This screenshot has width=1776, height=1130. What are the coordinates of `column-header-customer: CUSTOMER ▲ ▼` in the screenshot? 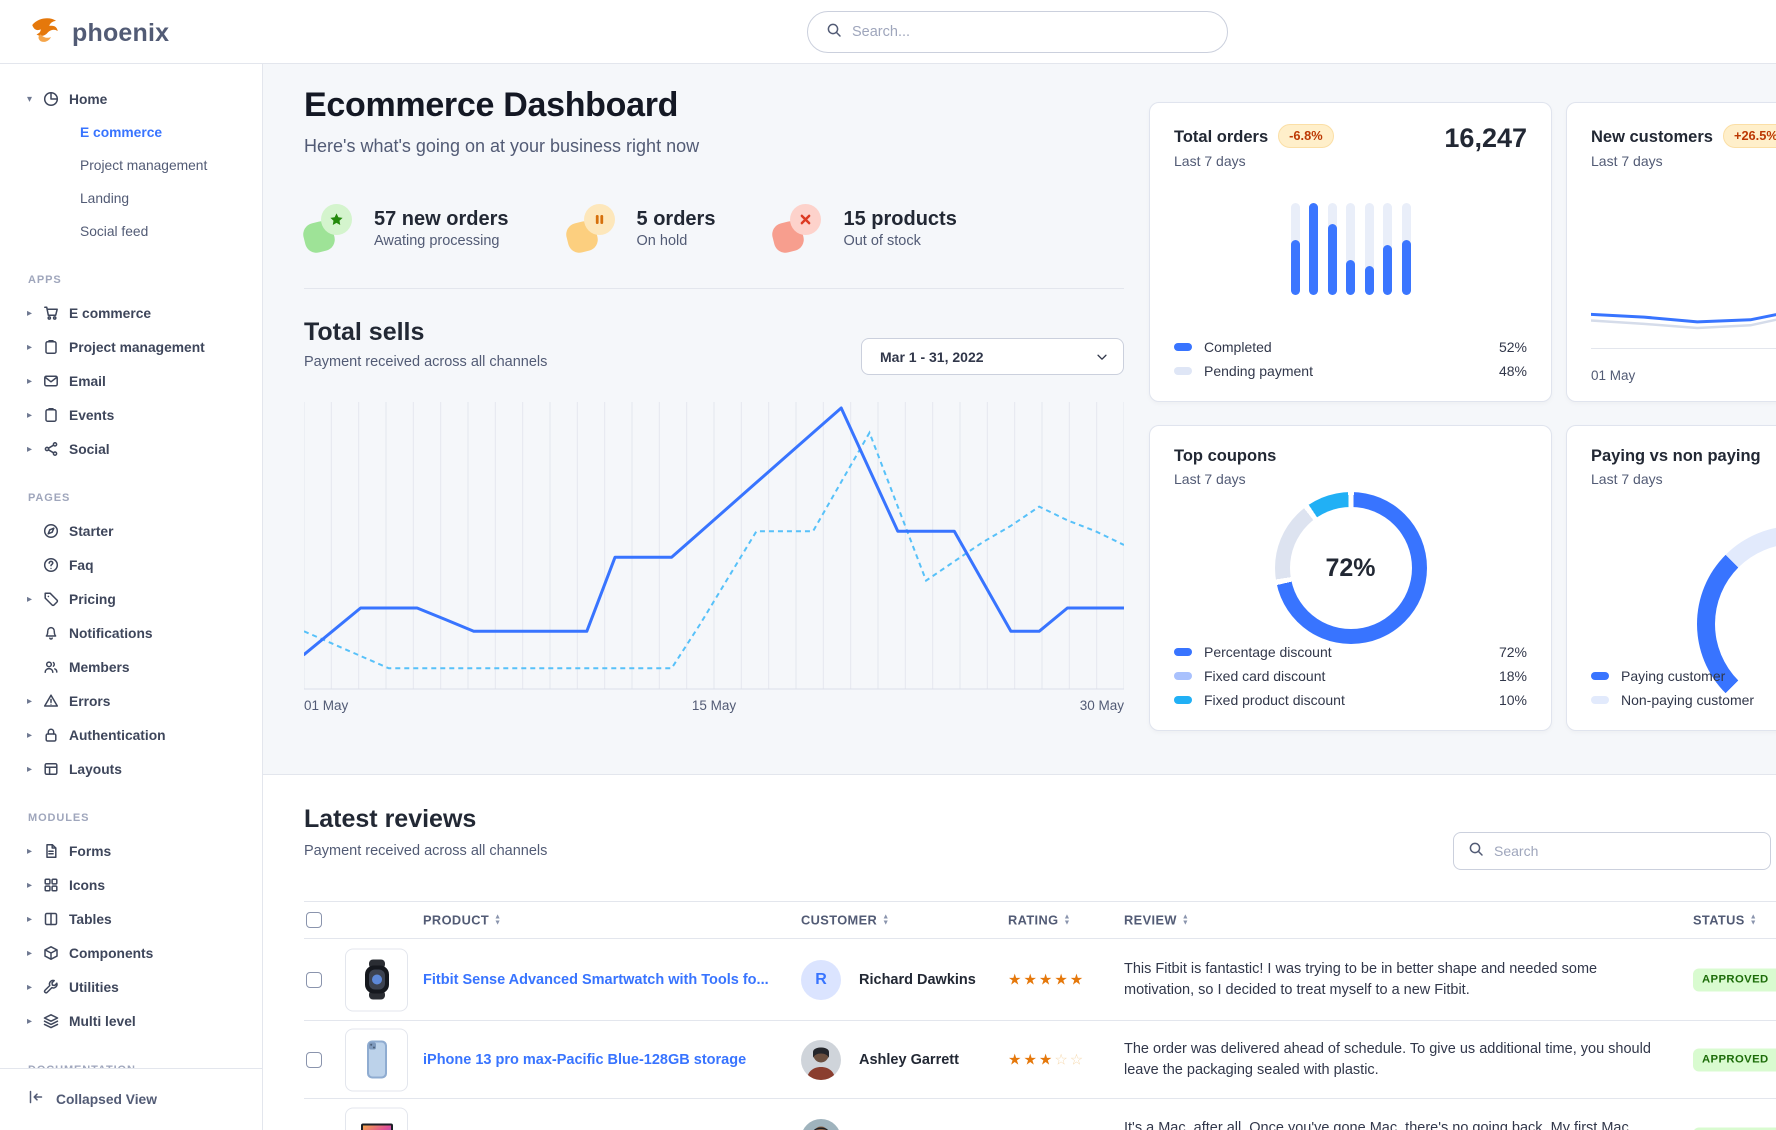 It's located at (845, 920).